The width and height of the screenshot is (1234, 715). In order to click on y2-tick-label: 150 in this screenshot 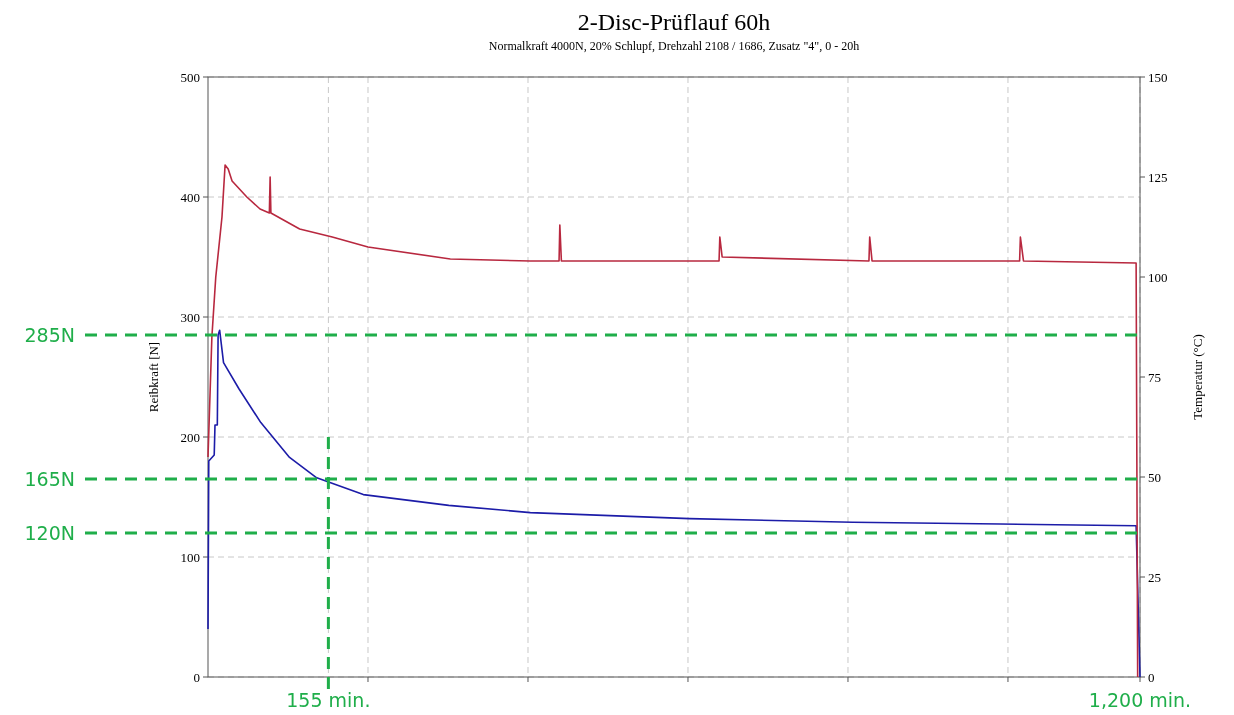, I will do `click(1158, 77)`.